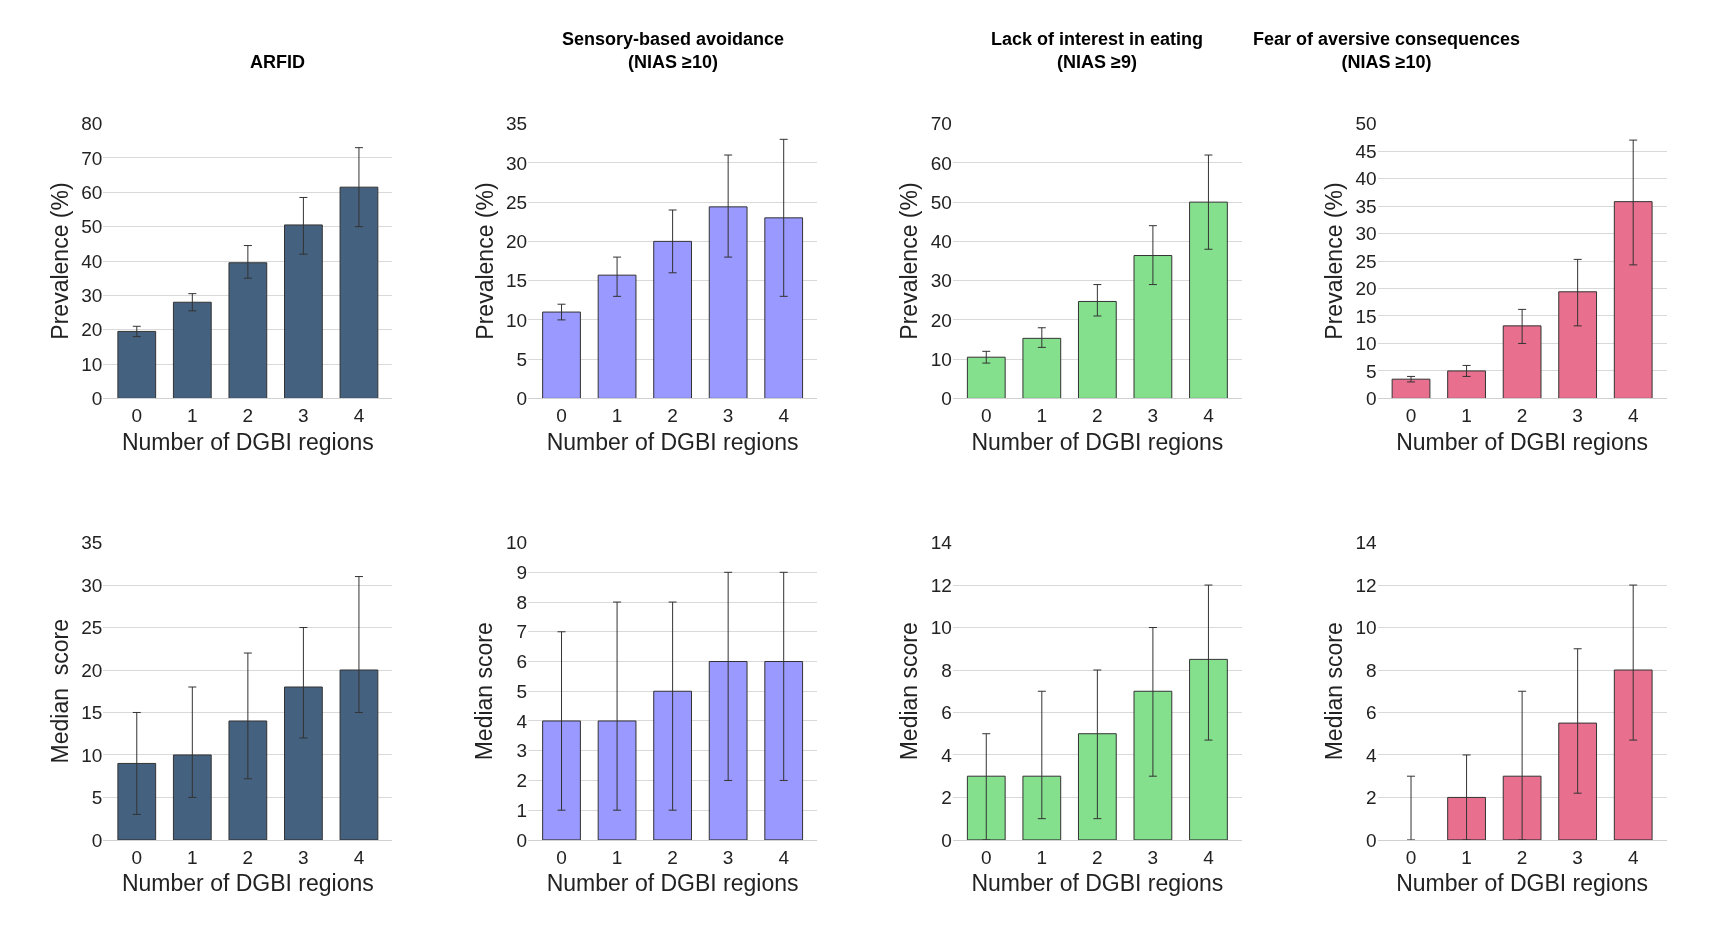 The width and height of the screenshot is (1719, 942). Describe the element at coordinates (277, 62) in the screenshot. I see `chart-title: ARFID` at that location.